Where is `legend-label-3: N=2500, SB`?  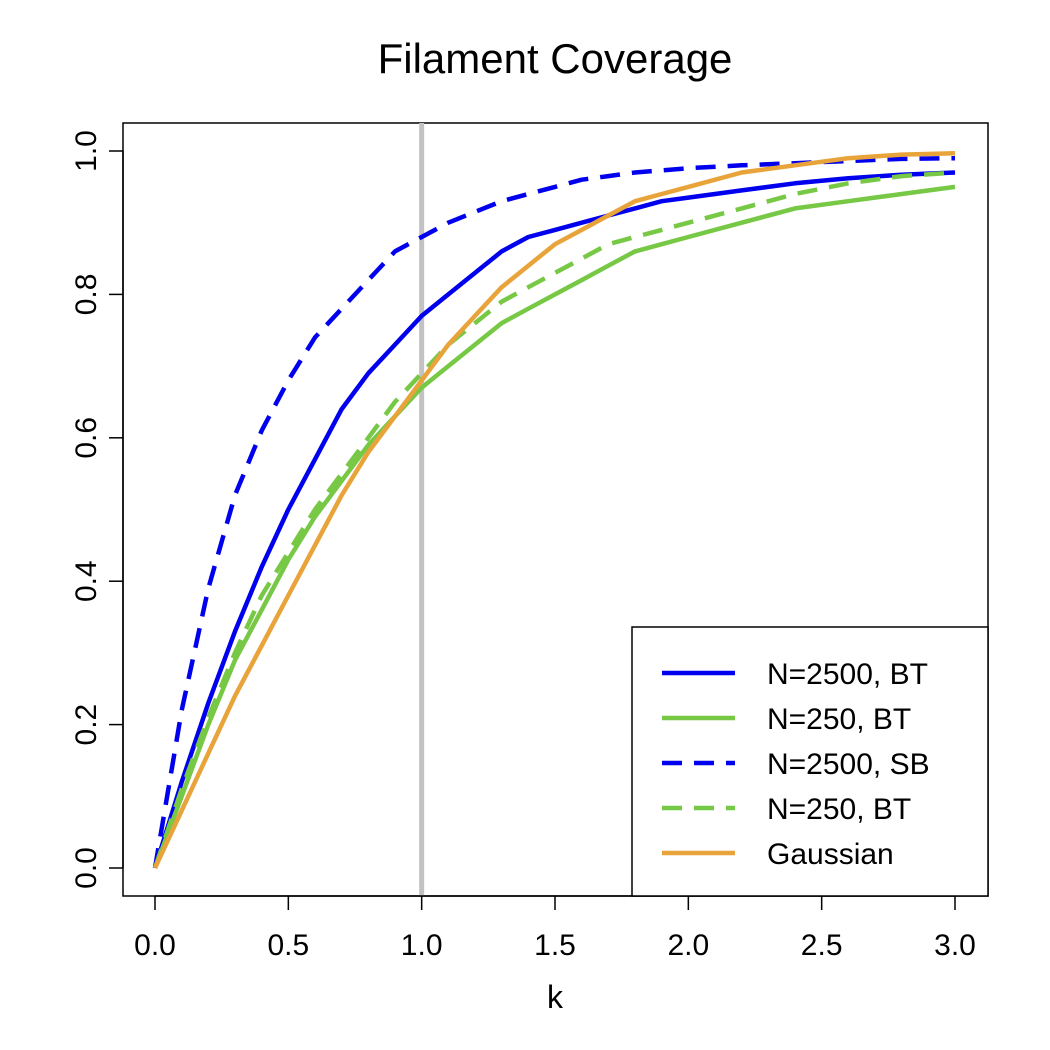 legend-label-3: N=2500, SB is located at coordinates (848, 764).